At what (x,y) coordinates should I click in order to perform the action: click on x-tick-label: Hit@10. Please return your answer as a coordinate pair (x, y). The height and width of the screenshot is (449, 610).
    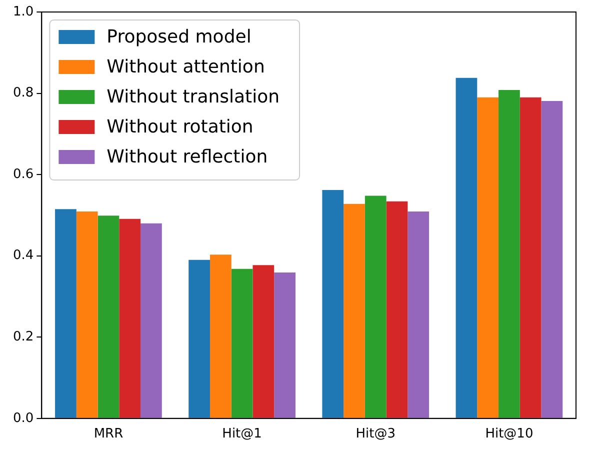
    Looking at the image, I should click on (509, 434).